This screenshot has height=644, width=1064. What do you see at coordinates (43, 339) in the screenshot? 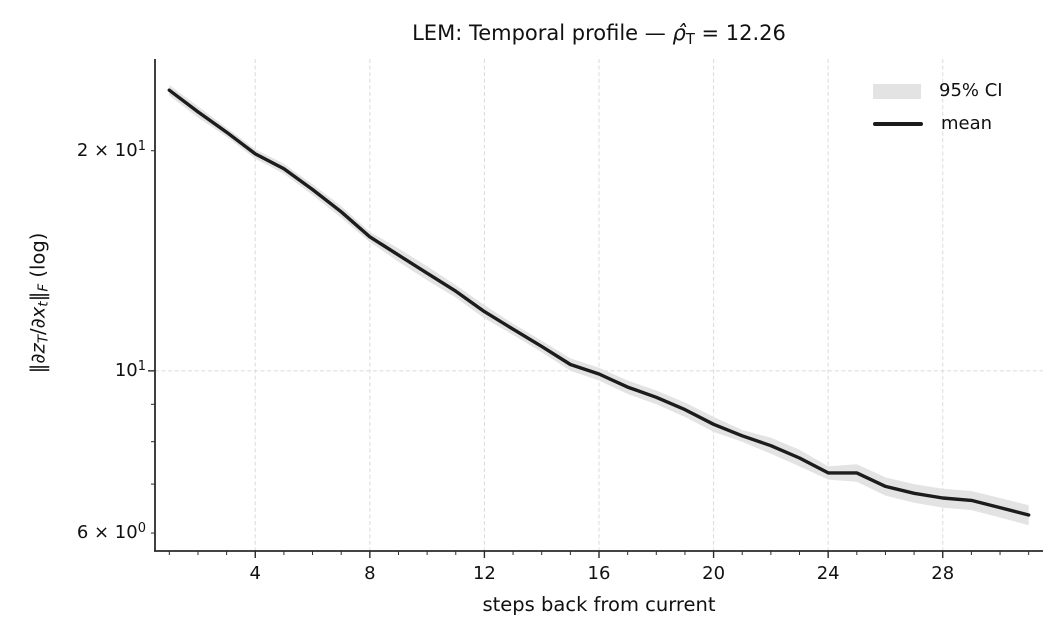
I see `y-axis-label-part: T` at bounding box center [43, 339].